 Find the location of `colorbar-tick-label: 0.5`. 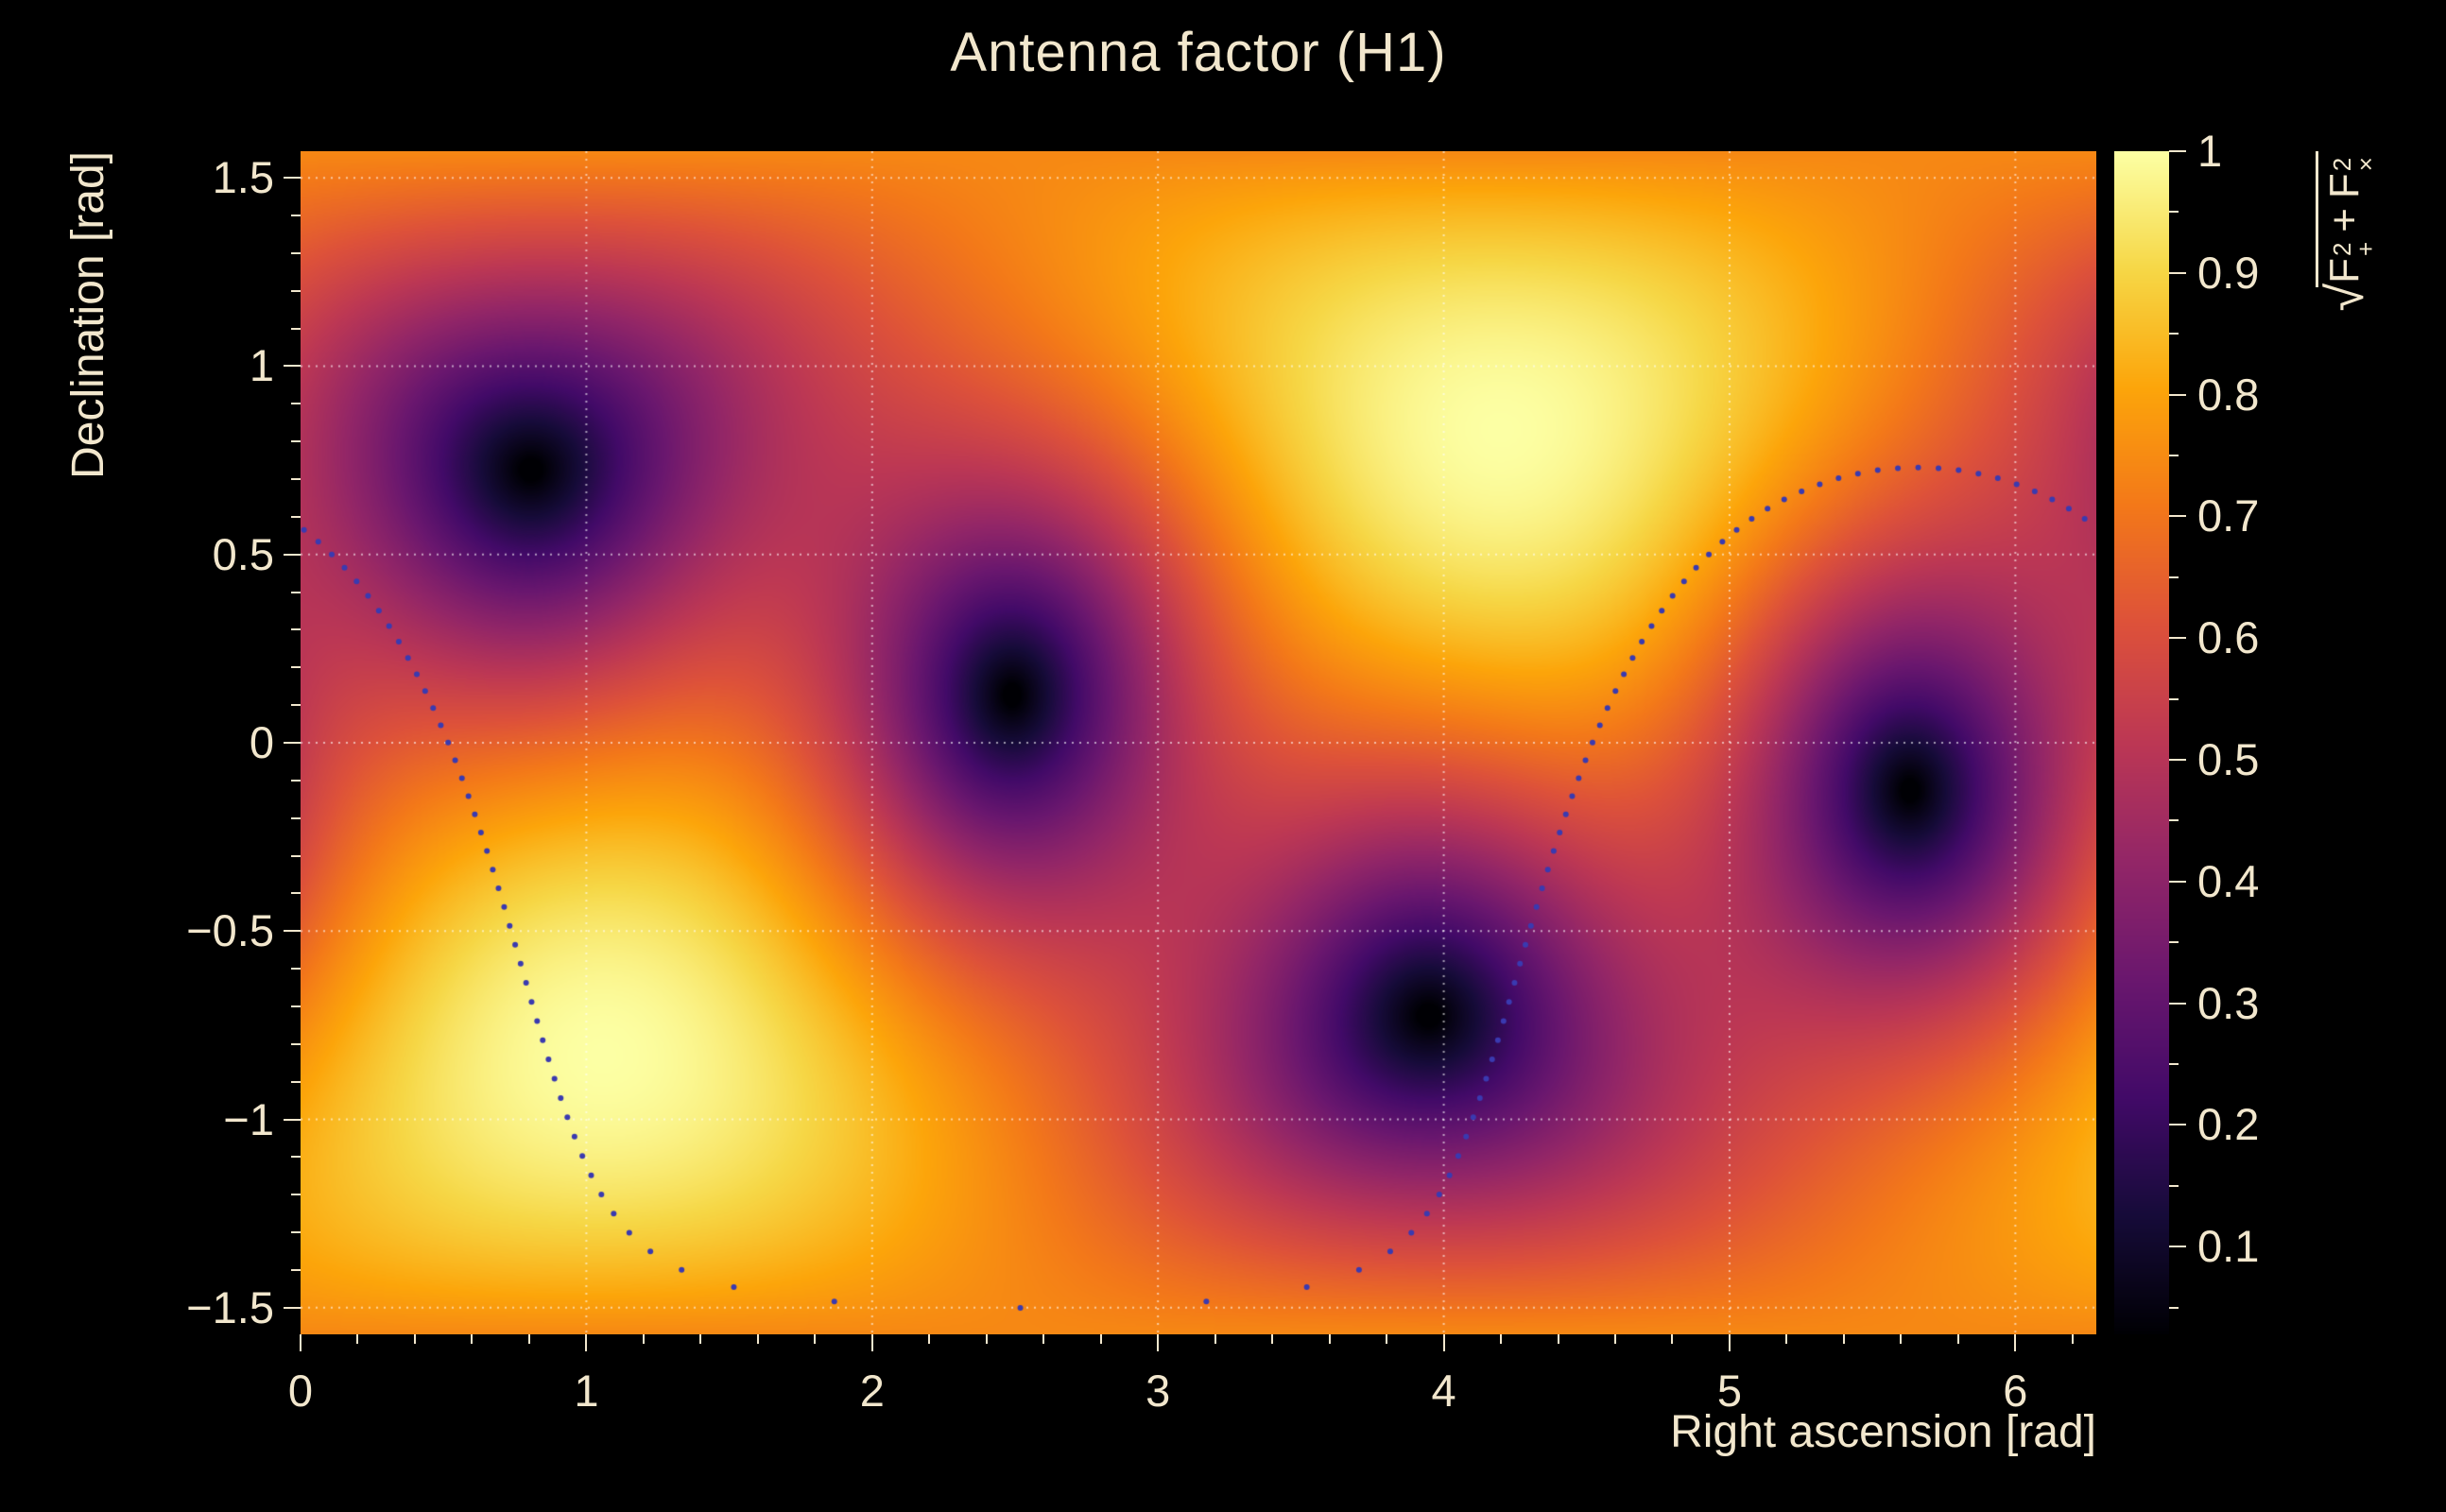

colorbar-tick-label: 0.5 is located at coordinates (2228, 759).